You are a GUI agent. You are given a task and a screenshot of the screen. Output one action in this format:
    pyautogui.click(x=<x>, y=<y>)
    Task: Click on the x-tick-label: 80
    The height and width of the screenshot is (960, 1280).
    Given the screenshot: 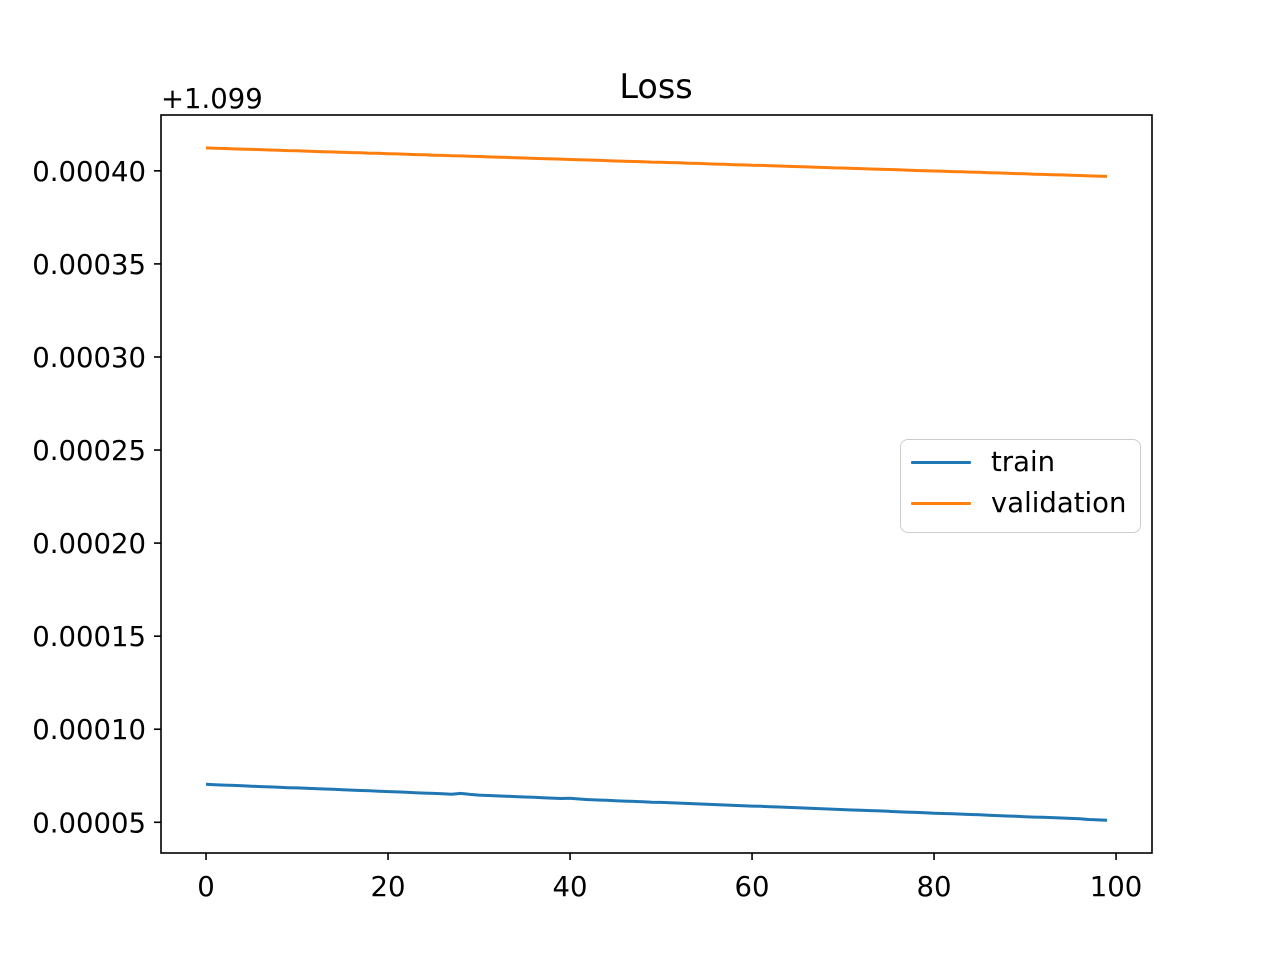 What is the action you would take?
    pyautogui.click(x=934, y=887)
    